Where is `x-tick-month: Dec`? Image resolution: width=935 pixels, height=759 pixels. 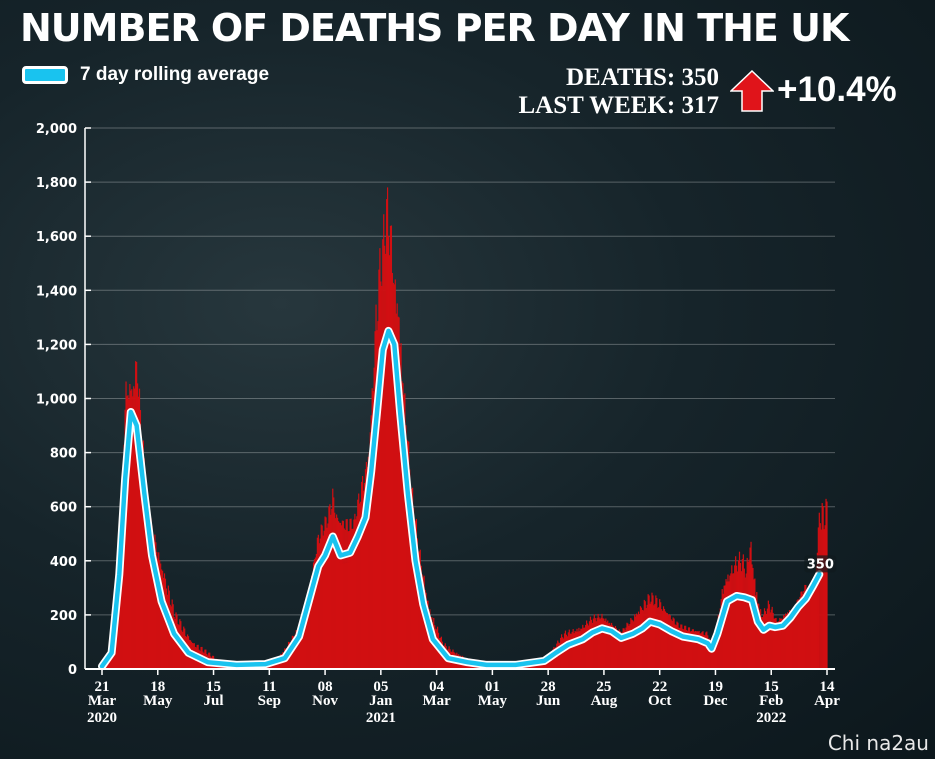
x-tick-month: Dec is located at coordinates (715, 701).